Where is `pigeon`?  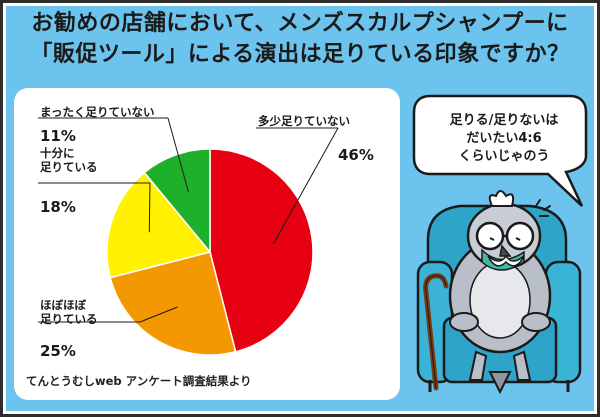
pigeon is located at coordinates (500, 292).